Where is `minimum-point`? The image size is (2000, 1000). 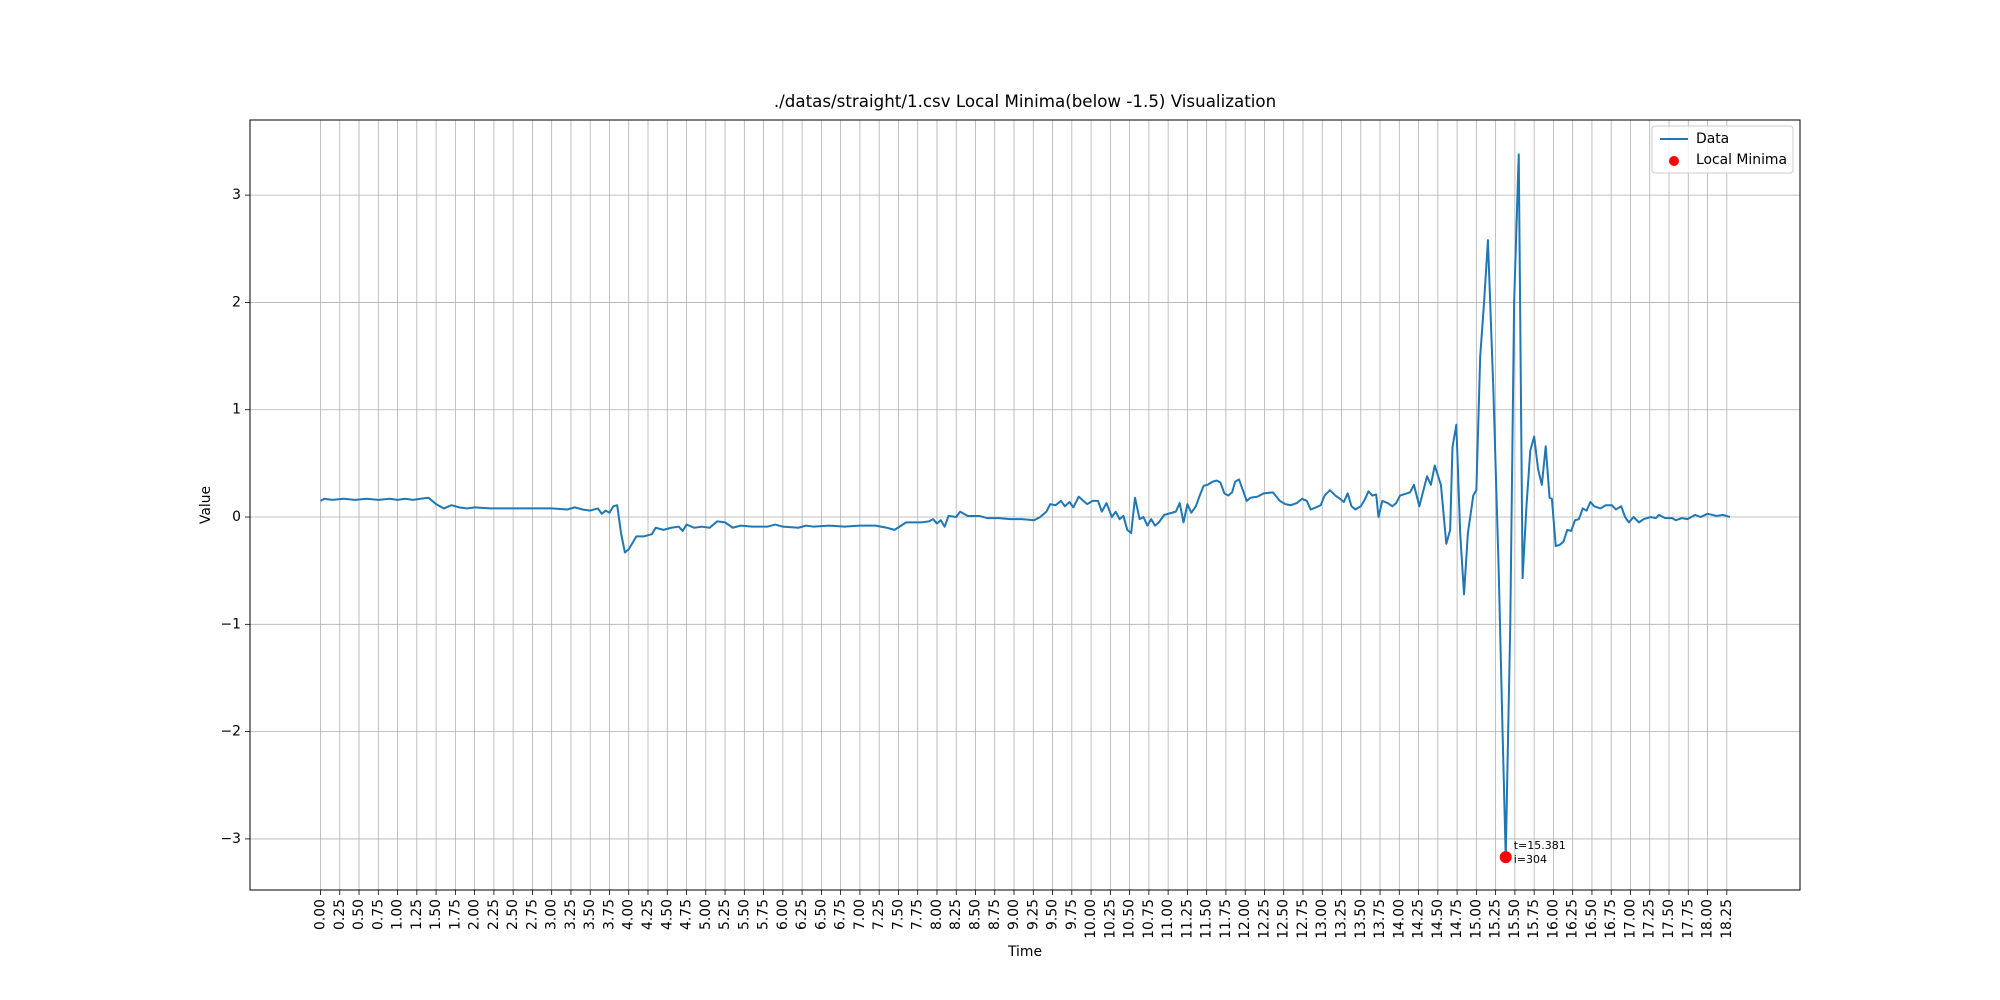
minimum-point is located at coordinates (1505, 857).